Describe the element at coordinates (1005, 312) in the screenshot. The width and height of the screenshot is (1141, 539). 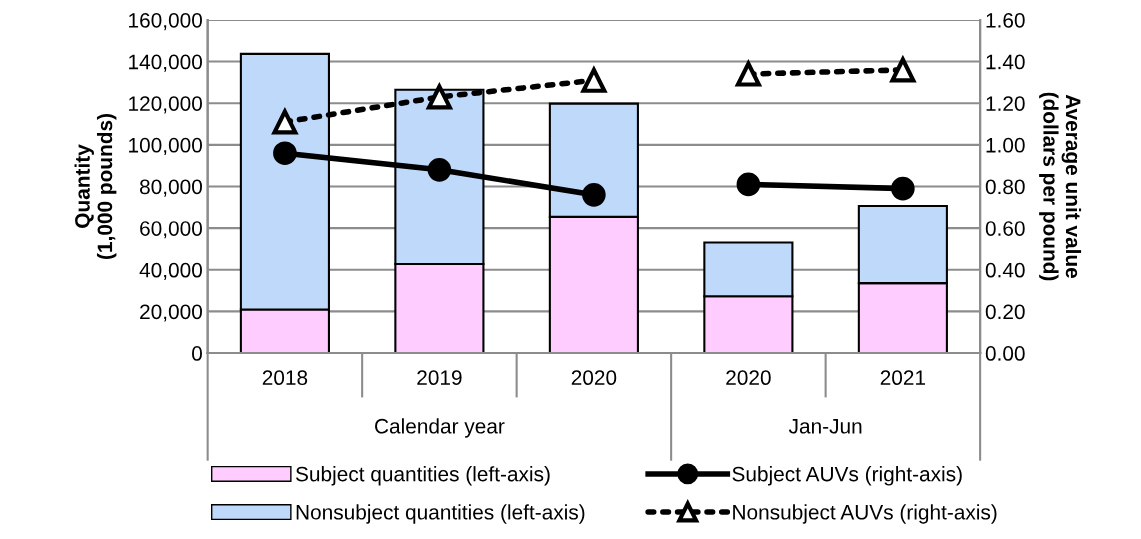
I see `y2-tick-label: 0.20` at that location.